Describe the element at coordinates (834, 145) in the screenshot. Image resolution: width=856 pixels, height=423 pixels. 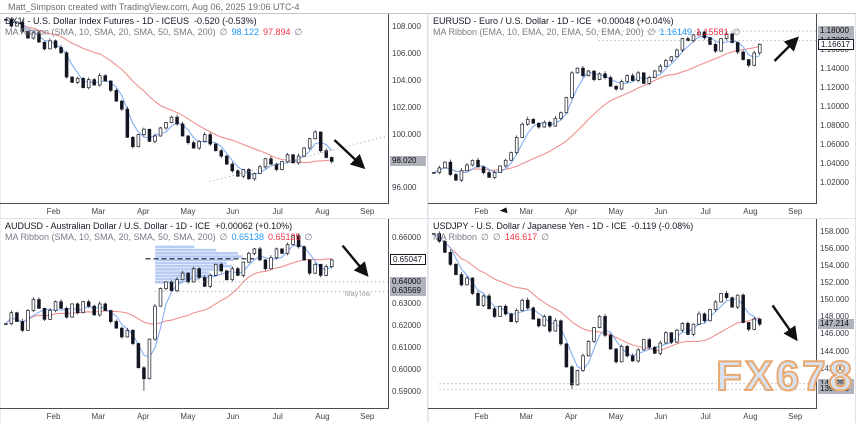
I see `price-axis-label: 1.06000` at that location.